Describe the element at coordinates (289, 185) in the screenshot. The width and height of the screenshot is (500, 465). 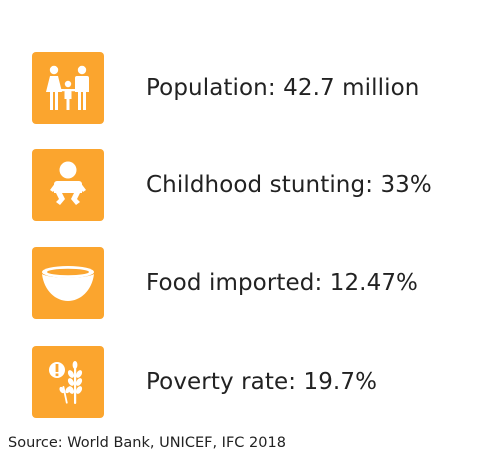
I see `stunting-label: Childhood stunting: 33%` at that location.